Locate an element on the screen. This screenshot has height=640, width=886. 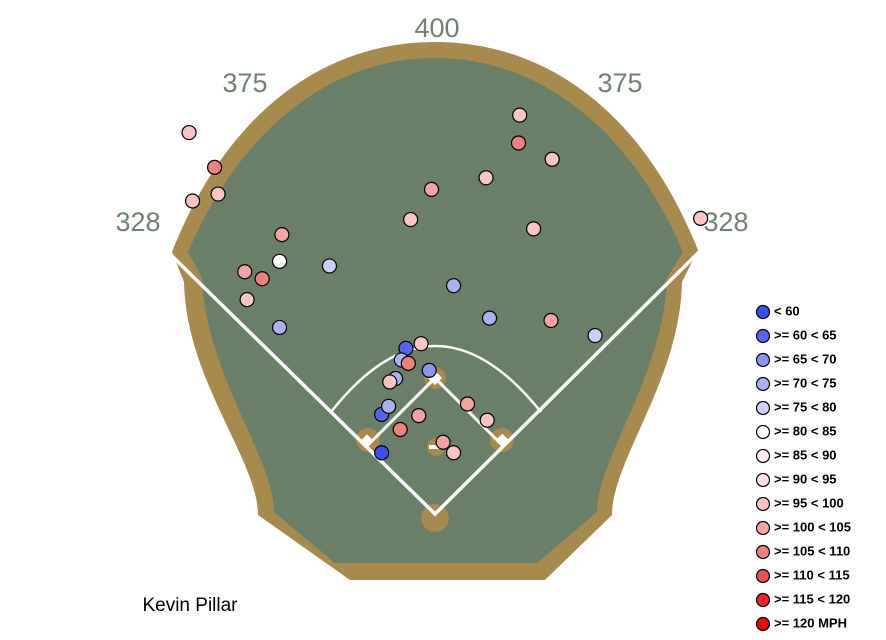
legend-label: >= 95 < 100 is located at coordinates (809, 502).